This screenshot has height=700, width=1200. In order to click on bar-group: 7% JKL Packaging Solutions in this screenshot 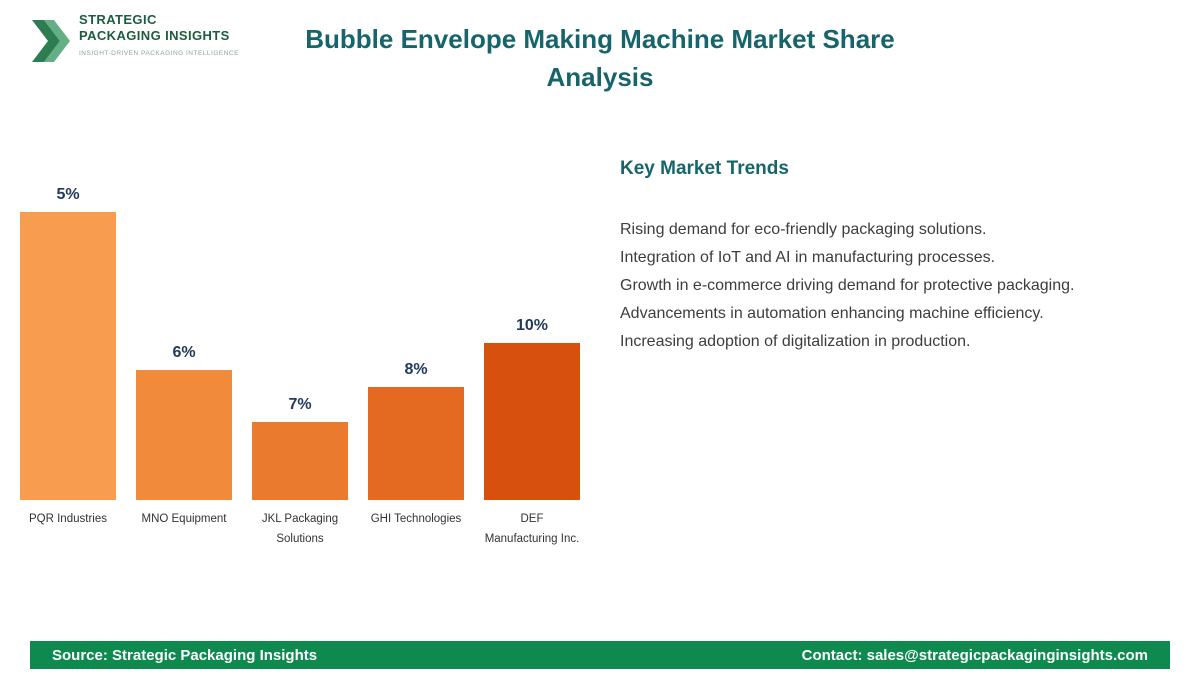, I will do `click(300, 349)`.